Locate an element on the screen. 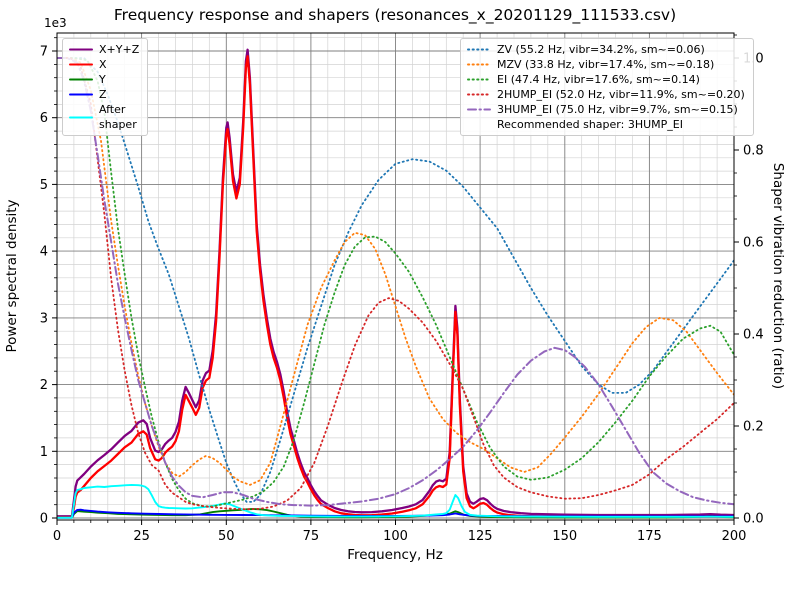 The height and width of the screenshot is (600, 800). legend-item: 2HUMP_EI (52.0 Hz, vibr=11.9%, sm~=0.20) is located at coordinates (606, 94).